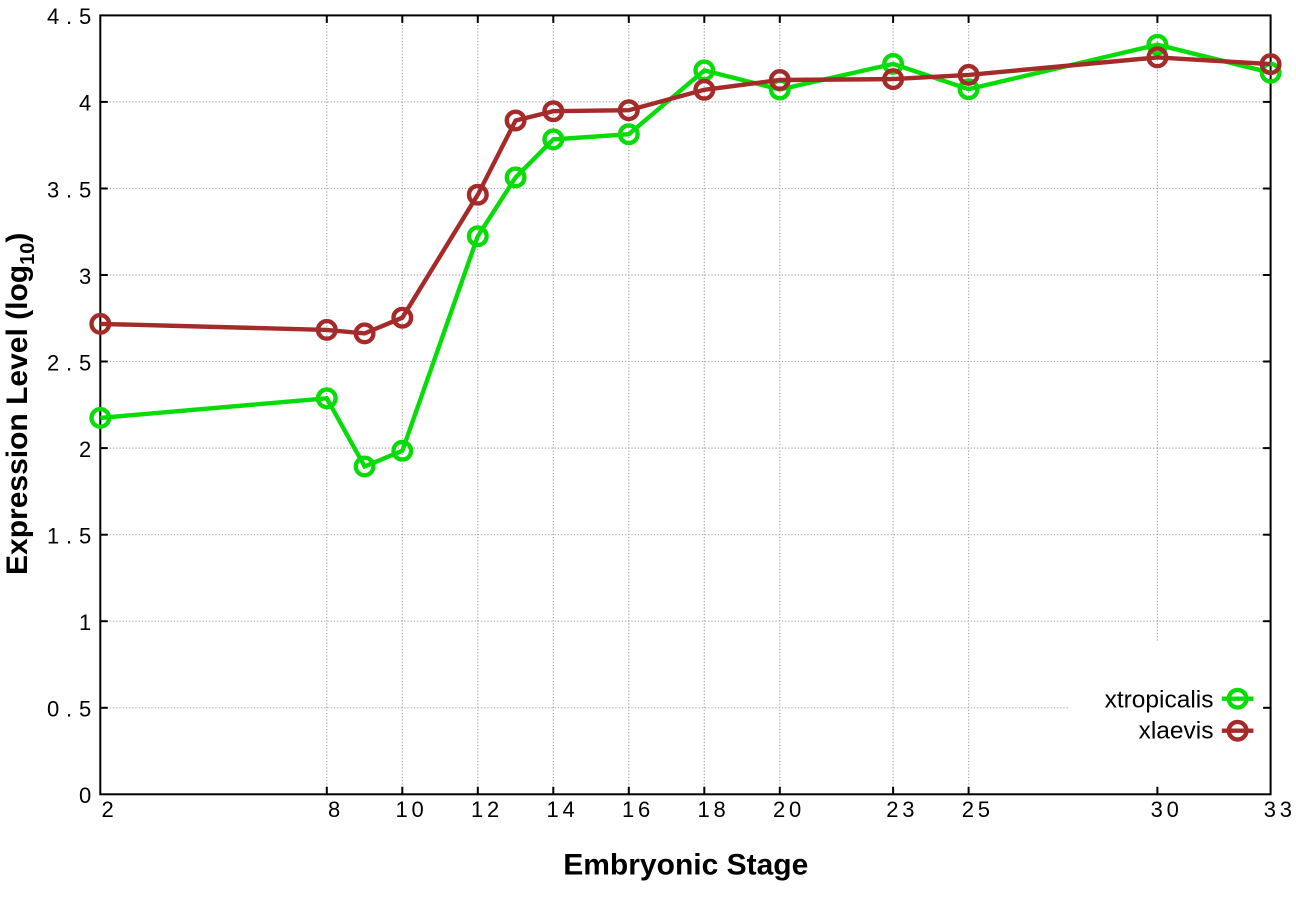  Describe the element at coordinates (1159, 700) in the screenshot. I see `svg-text: xtropicalis` at that location.